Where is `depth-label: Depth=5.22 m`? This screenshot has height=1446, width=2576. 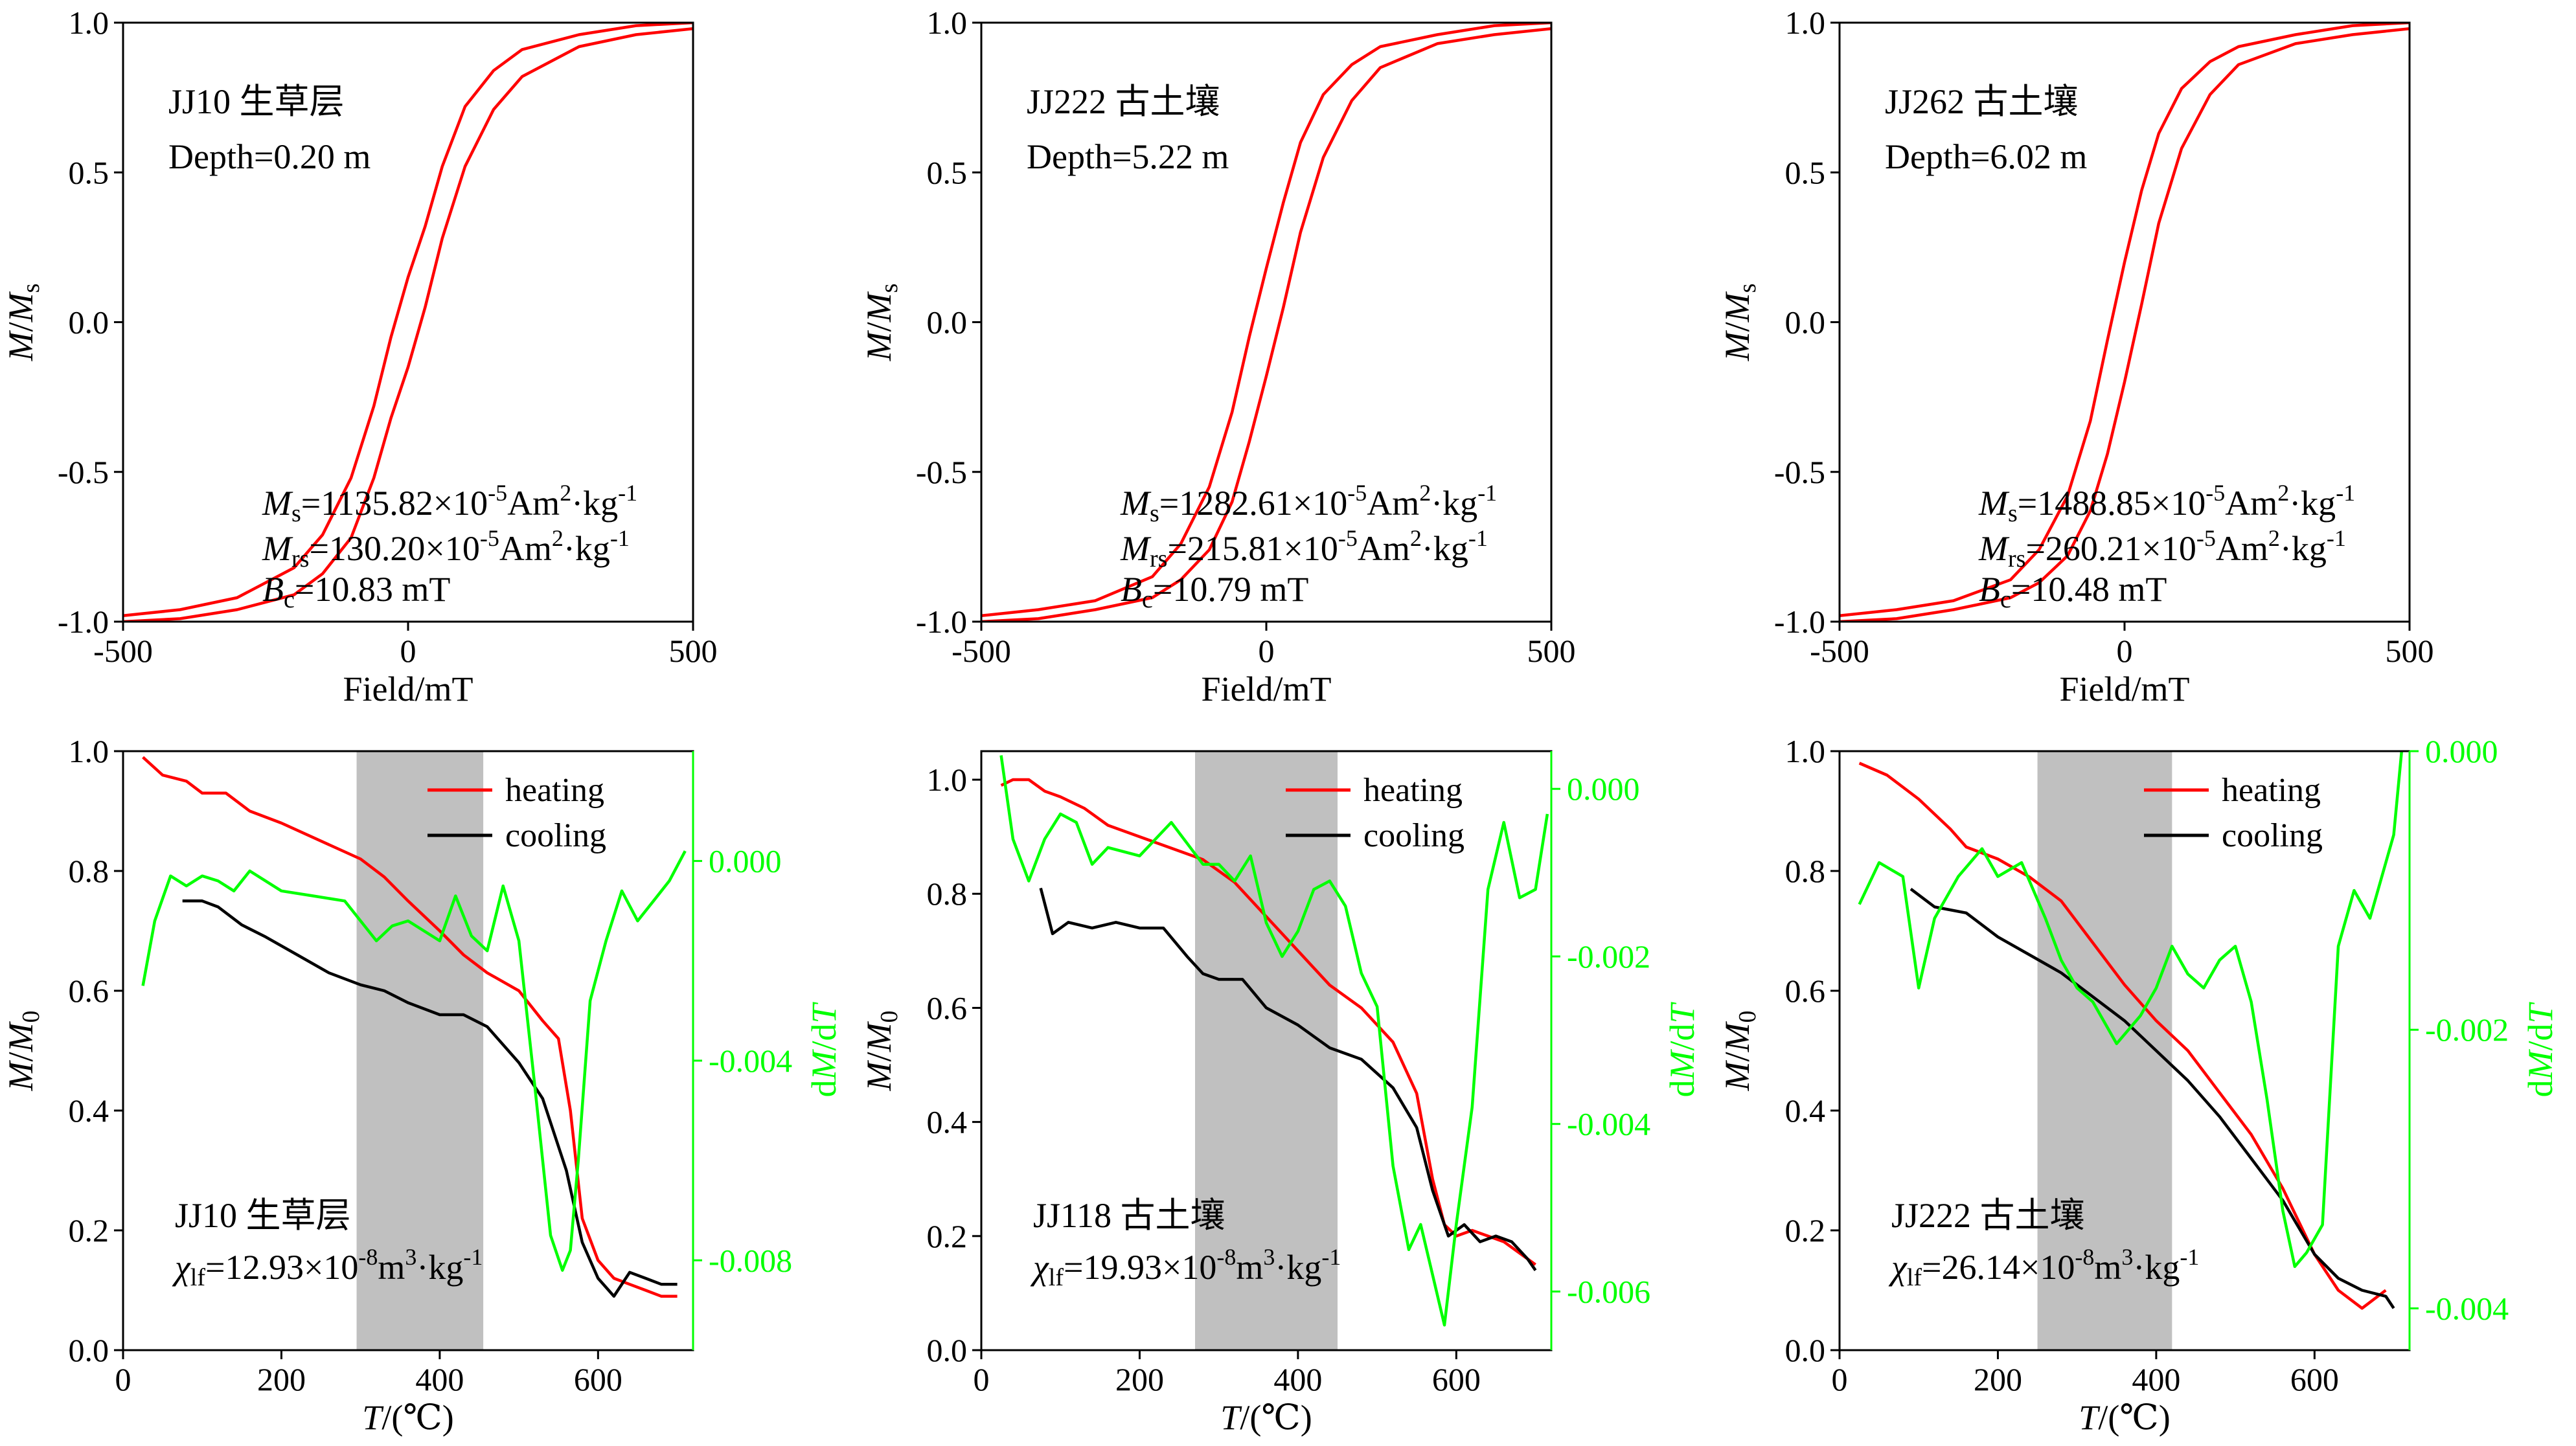
depth-label: Depth=5.22 m is located at coordinates (1128, 156).